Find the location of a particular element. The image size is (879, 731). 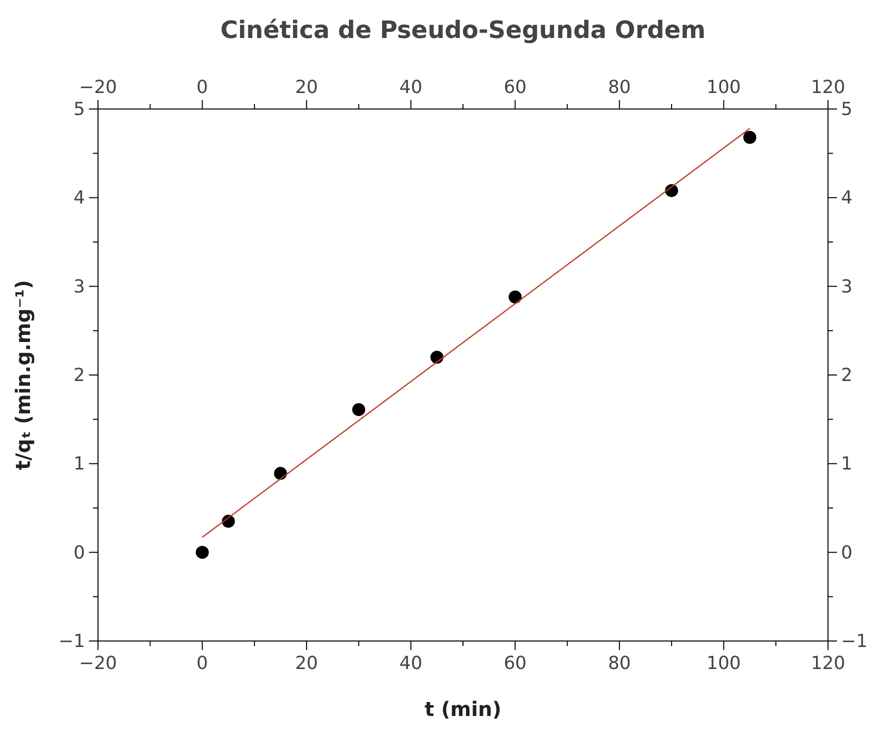

y-tick-label: 0 is located at coordinates (79, 553).